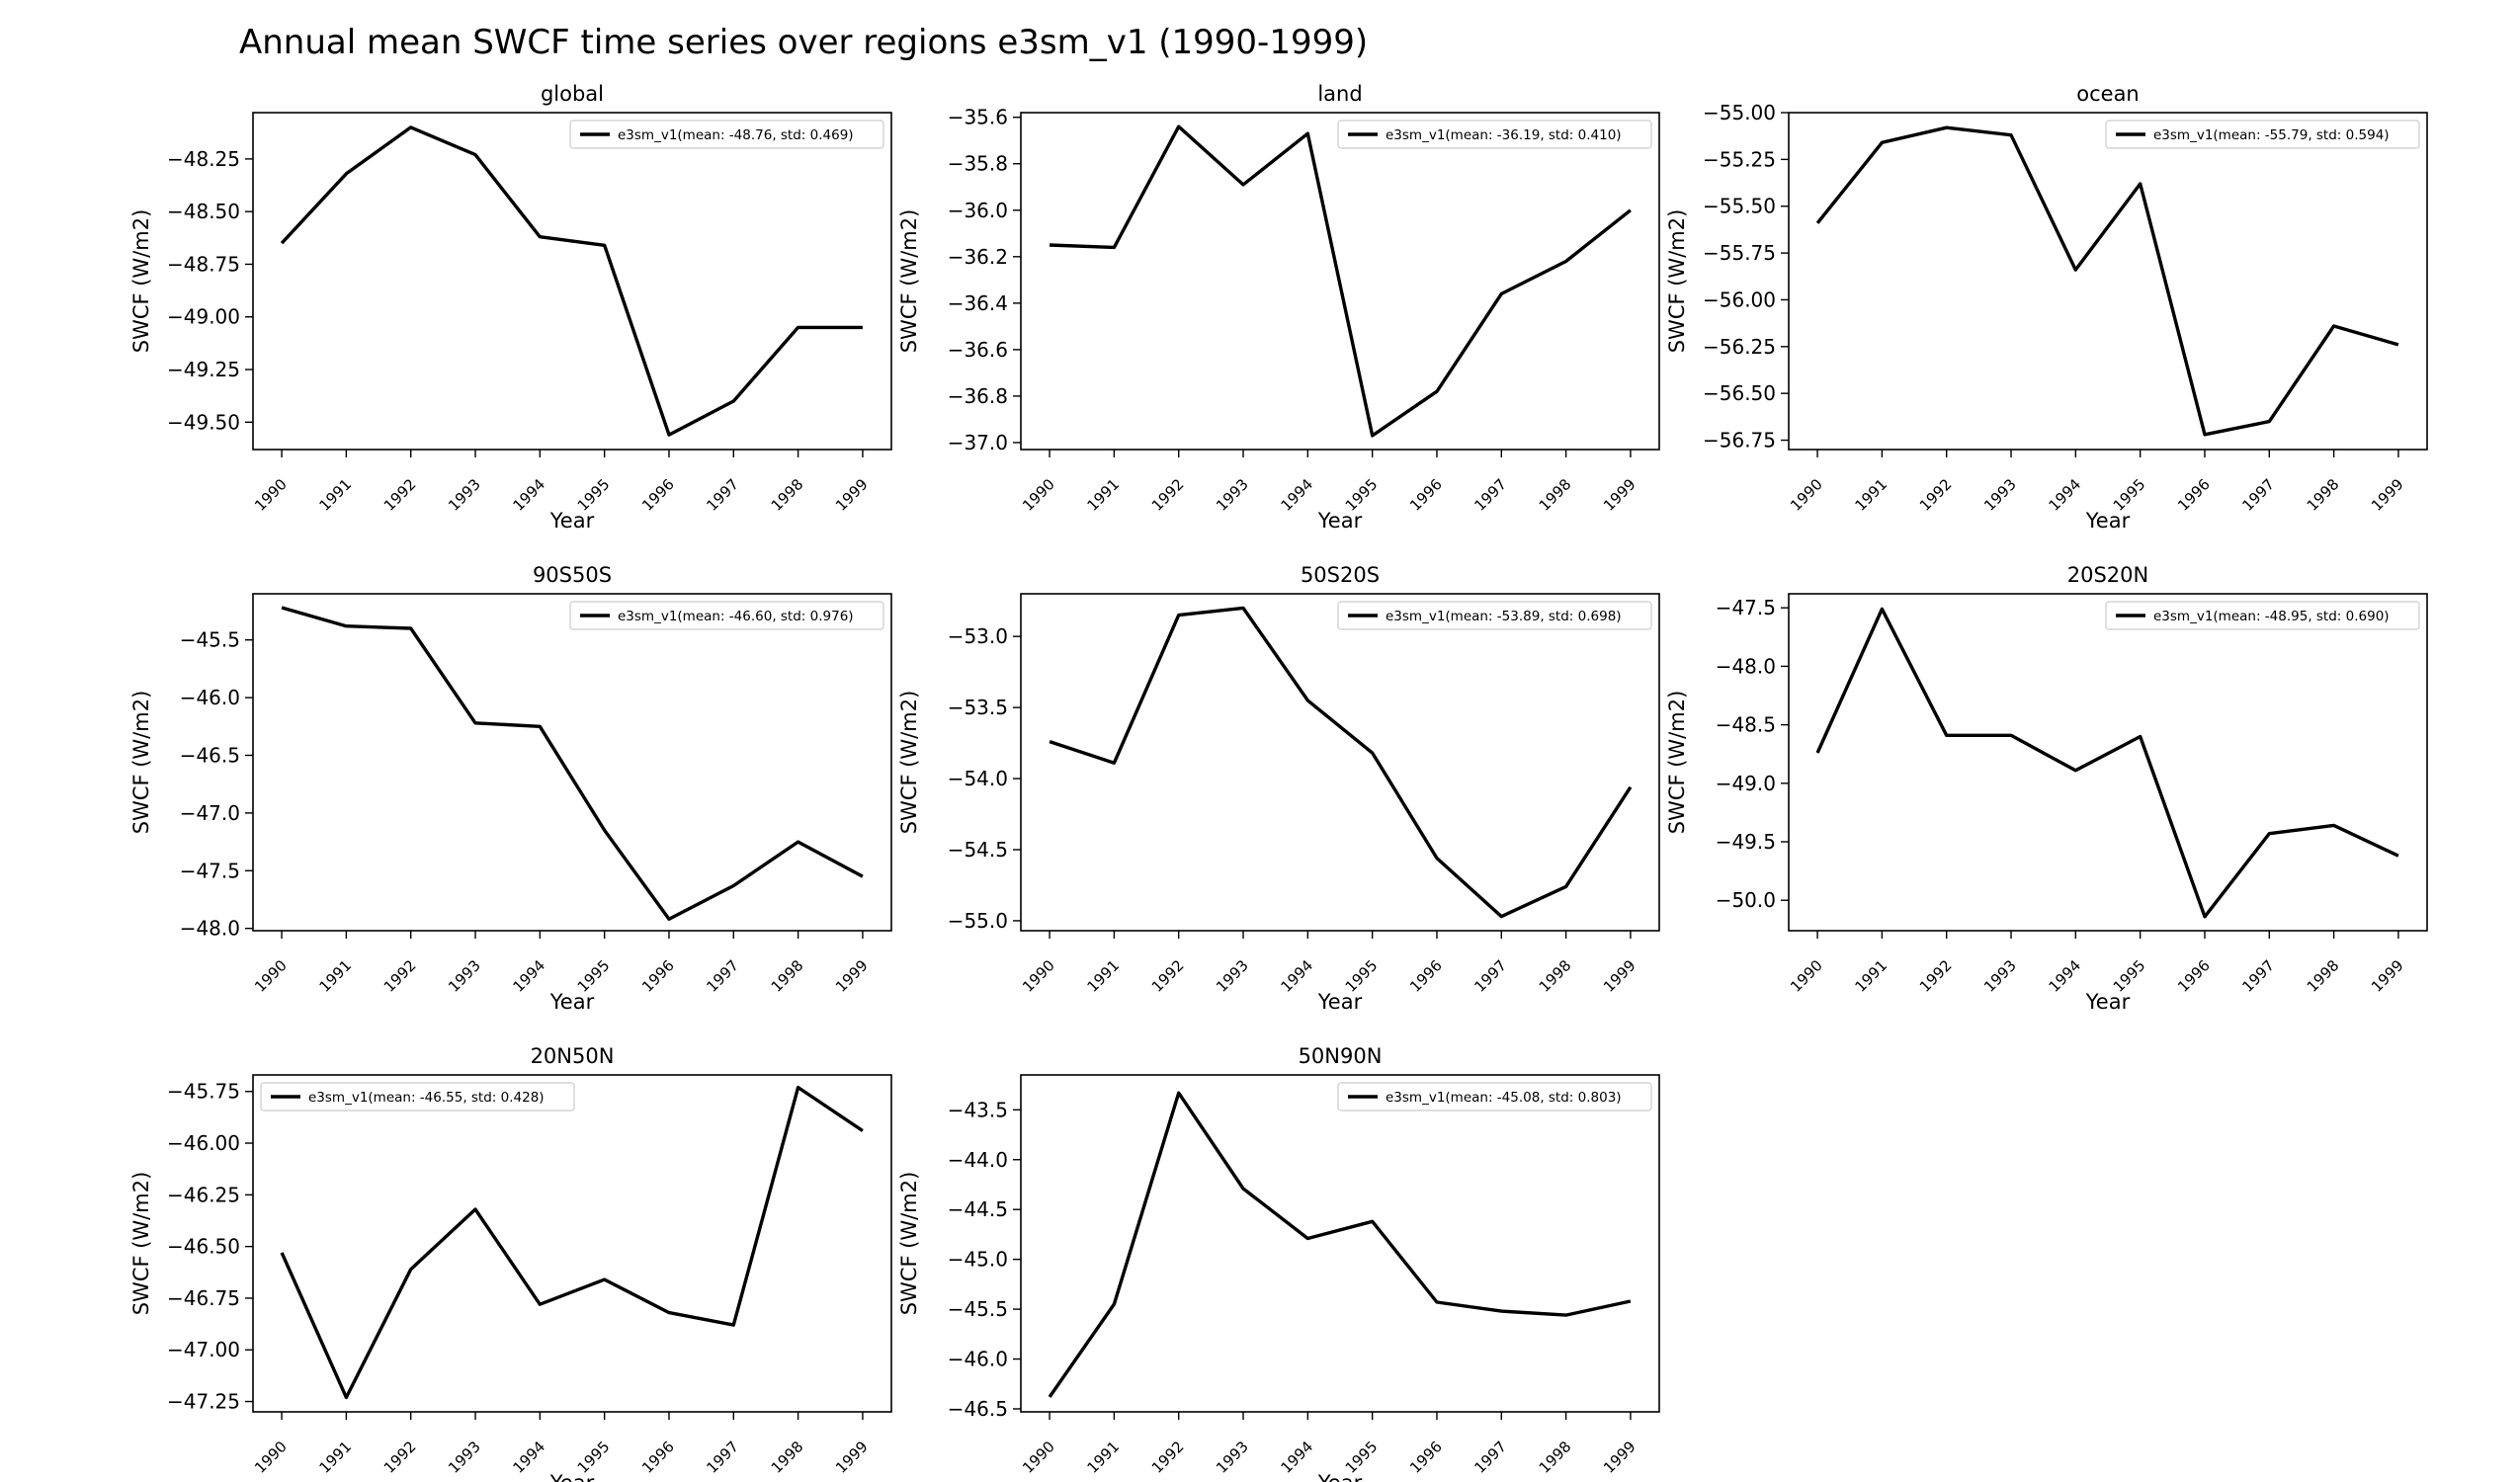 This screenshot has width=2520, height=1482. What do you see at coordinates (978, 1359) in the screenshot?
I see `y-tick-label: −46.0` at bounding box center [978, 1359].